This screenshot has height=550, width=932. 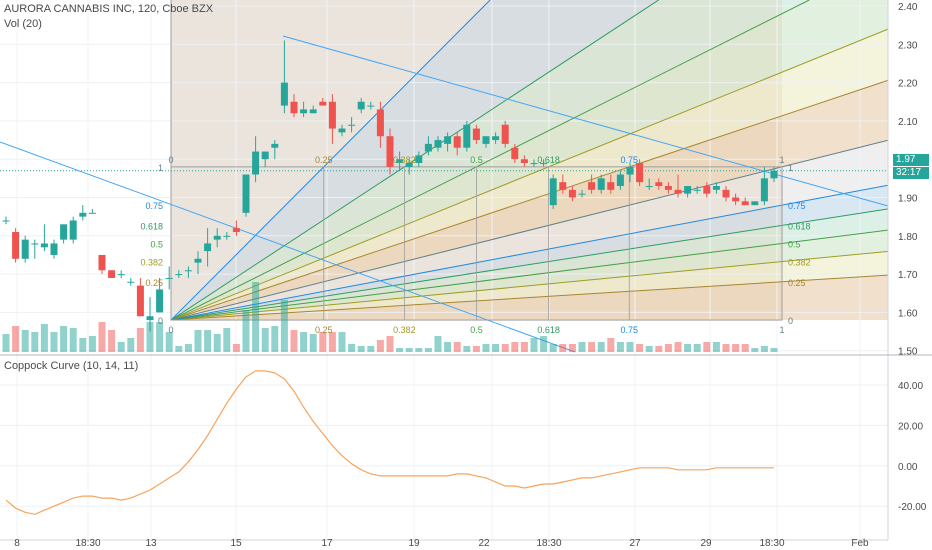 What do you see at coordinates (109, 9) in the screenshot?
I see `symbol-title: AURORA CANNABIS INC, 120, Cboe BZX` at bounding box center [109, 9].